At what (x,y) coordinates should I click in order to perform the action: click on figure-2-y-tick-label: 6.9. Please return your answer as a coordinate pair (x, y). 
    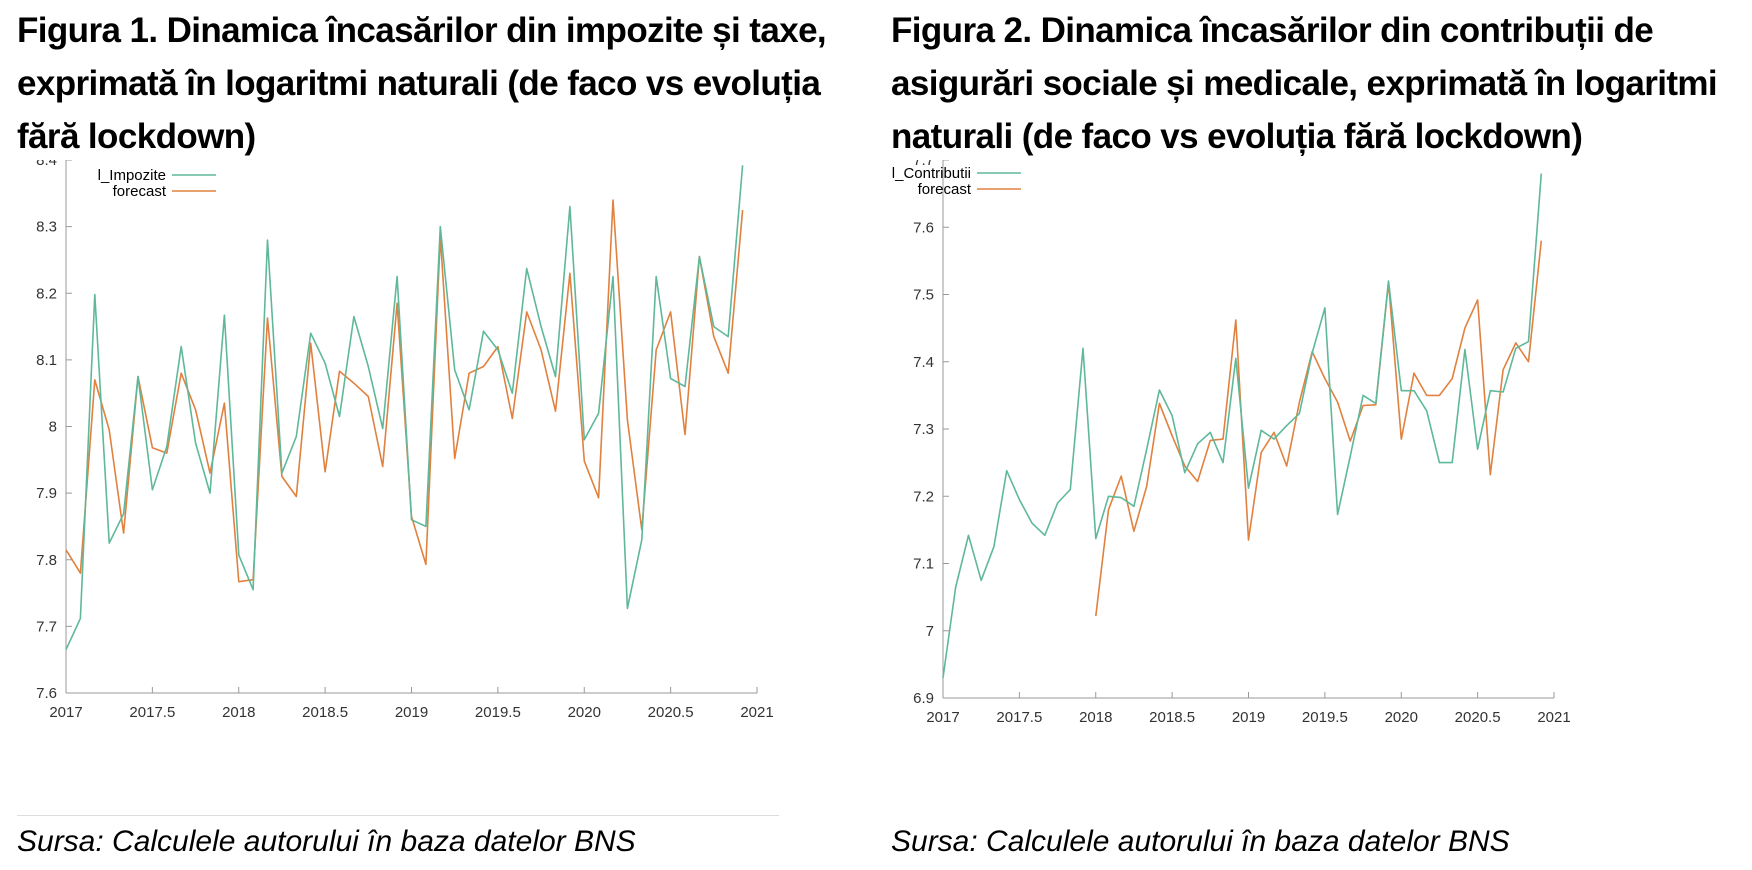
    Looking at the image, I should click on (923, 698).